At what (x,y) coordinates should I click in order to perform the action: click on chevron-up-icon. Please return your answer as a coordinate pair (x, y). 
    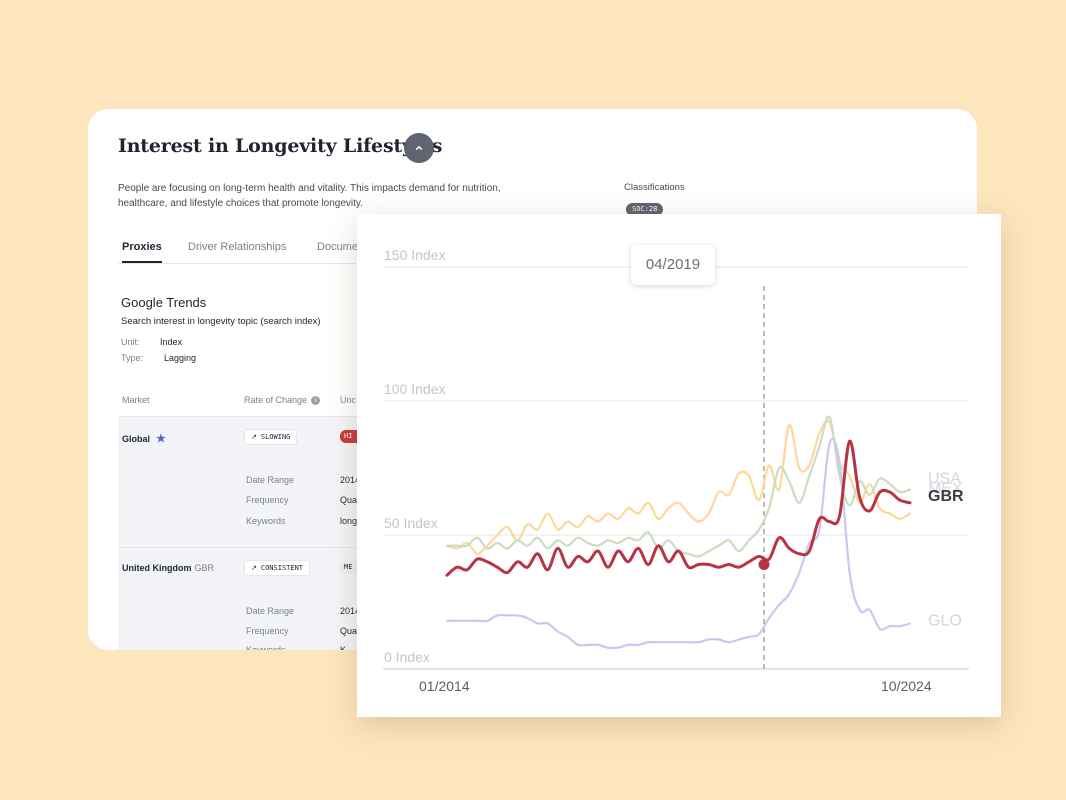
    Looking at the image, I should click on (419, 148).